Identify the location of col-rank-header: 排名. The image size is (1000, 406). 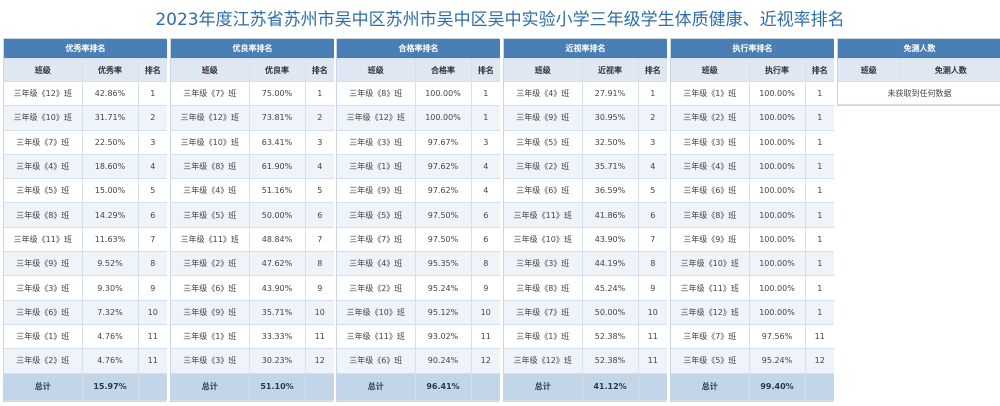
(820, 70).